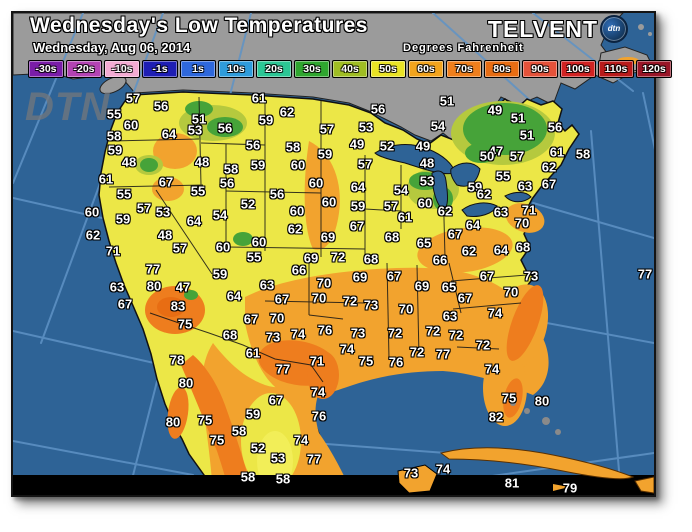 The image size is (692, 532). What do you see at coordinates (487, 156) in the screenshot?
I see `temp-label: 50` at bounding box center [487, 156].